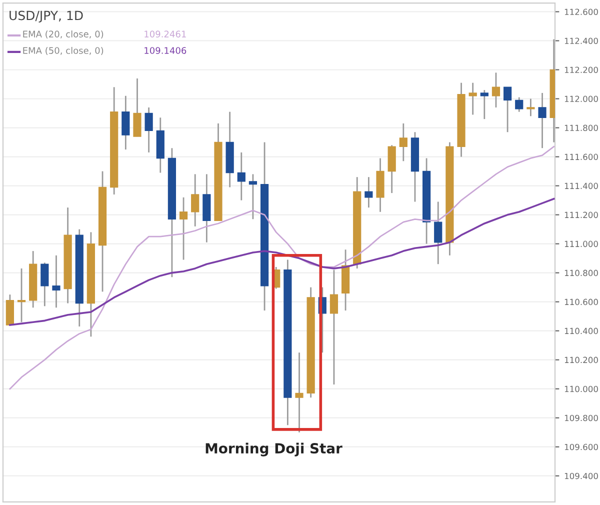 The width and height of the screenshot is (600, 505). I want to click on y-tick-label: 112.400, so click(581, 41).